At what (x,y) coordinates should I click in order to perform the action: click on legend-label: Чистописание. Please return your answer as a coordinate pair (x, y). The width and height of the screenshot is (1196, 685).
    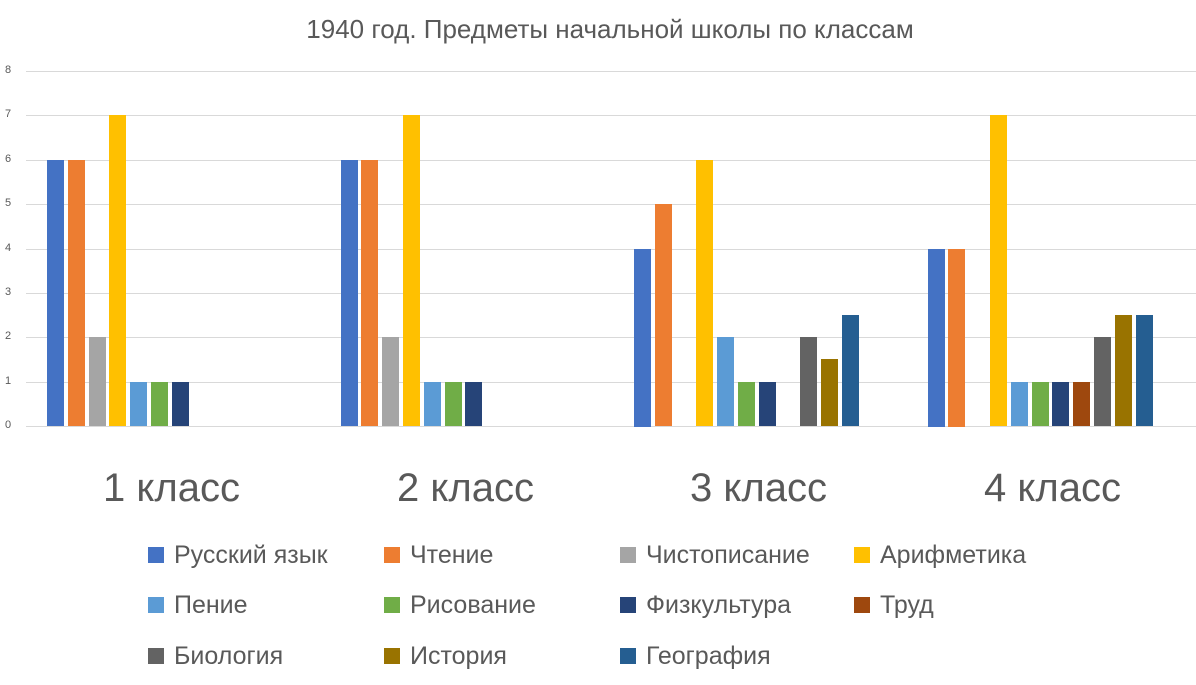
    Looking at the image, I should click on (728, 554).